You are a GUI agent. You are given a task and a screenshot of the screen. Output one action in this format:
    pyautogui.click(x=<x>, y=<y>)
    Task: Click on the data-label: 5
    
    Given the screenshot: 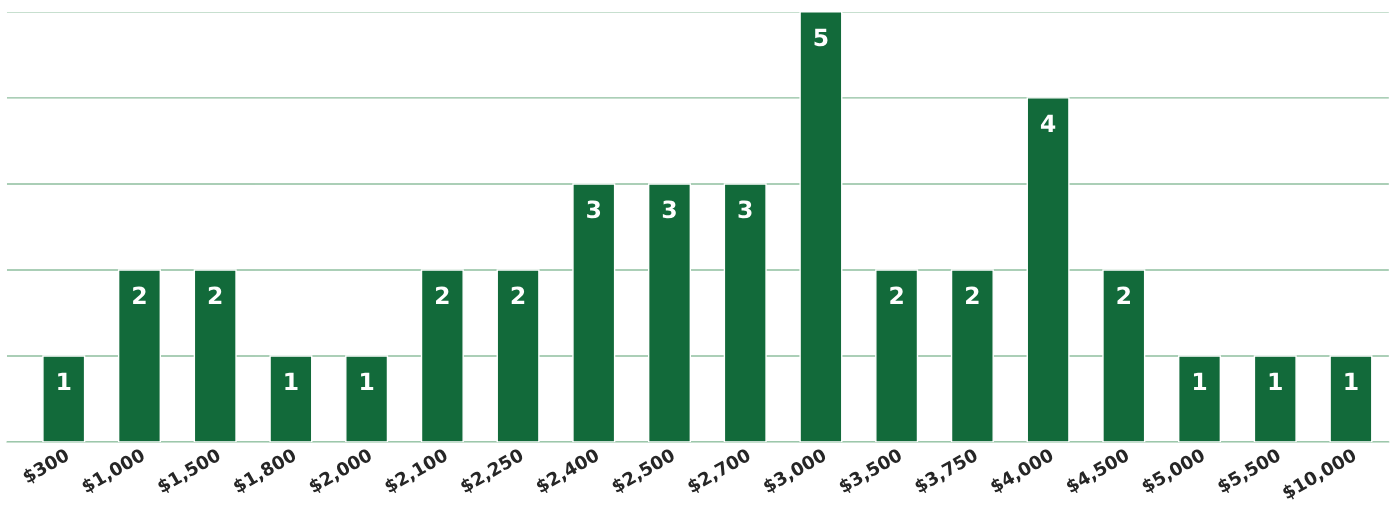 What is the action you would take?
    pyautogui.click(x=821, y=37)
    